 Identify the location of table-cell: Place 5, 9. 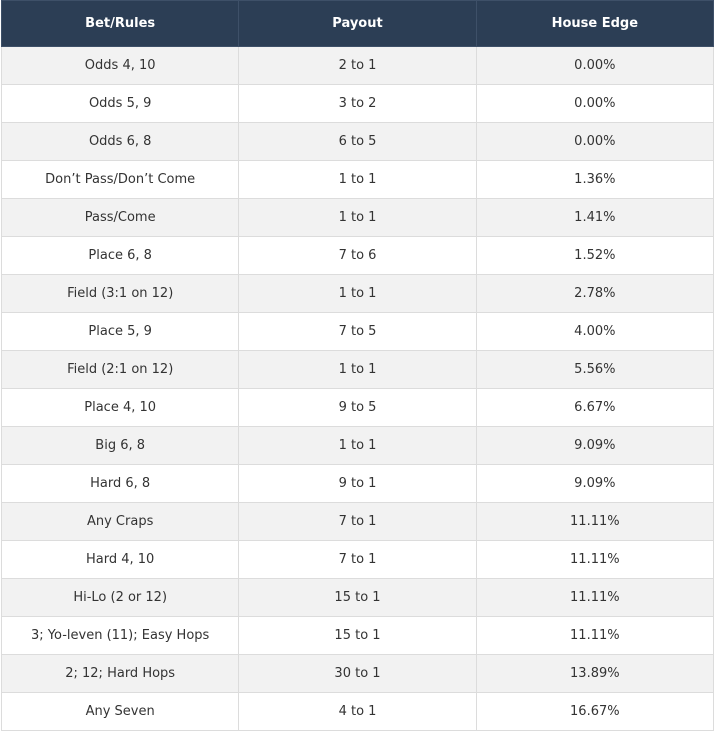
(120, 331).